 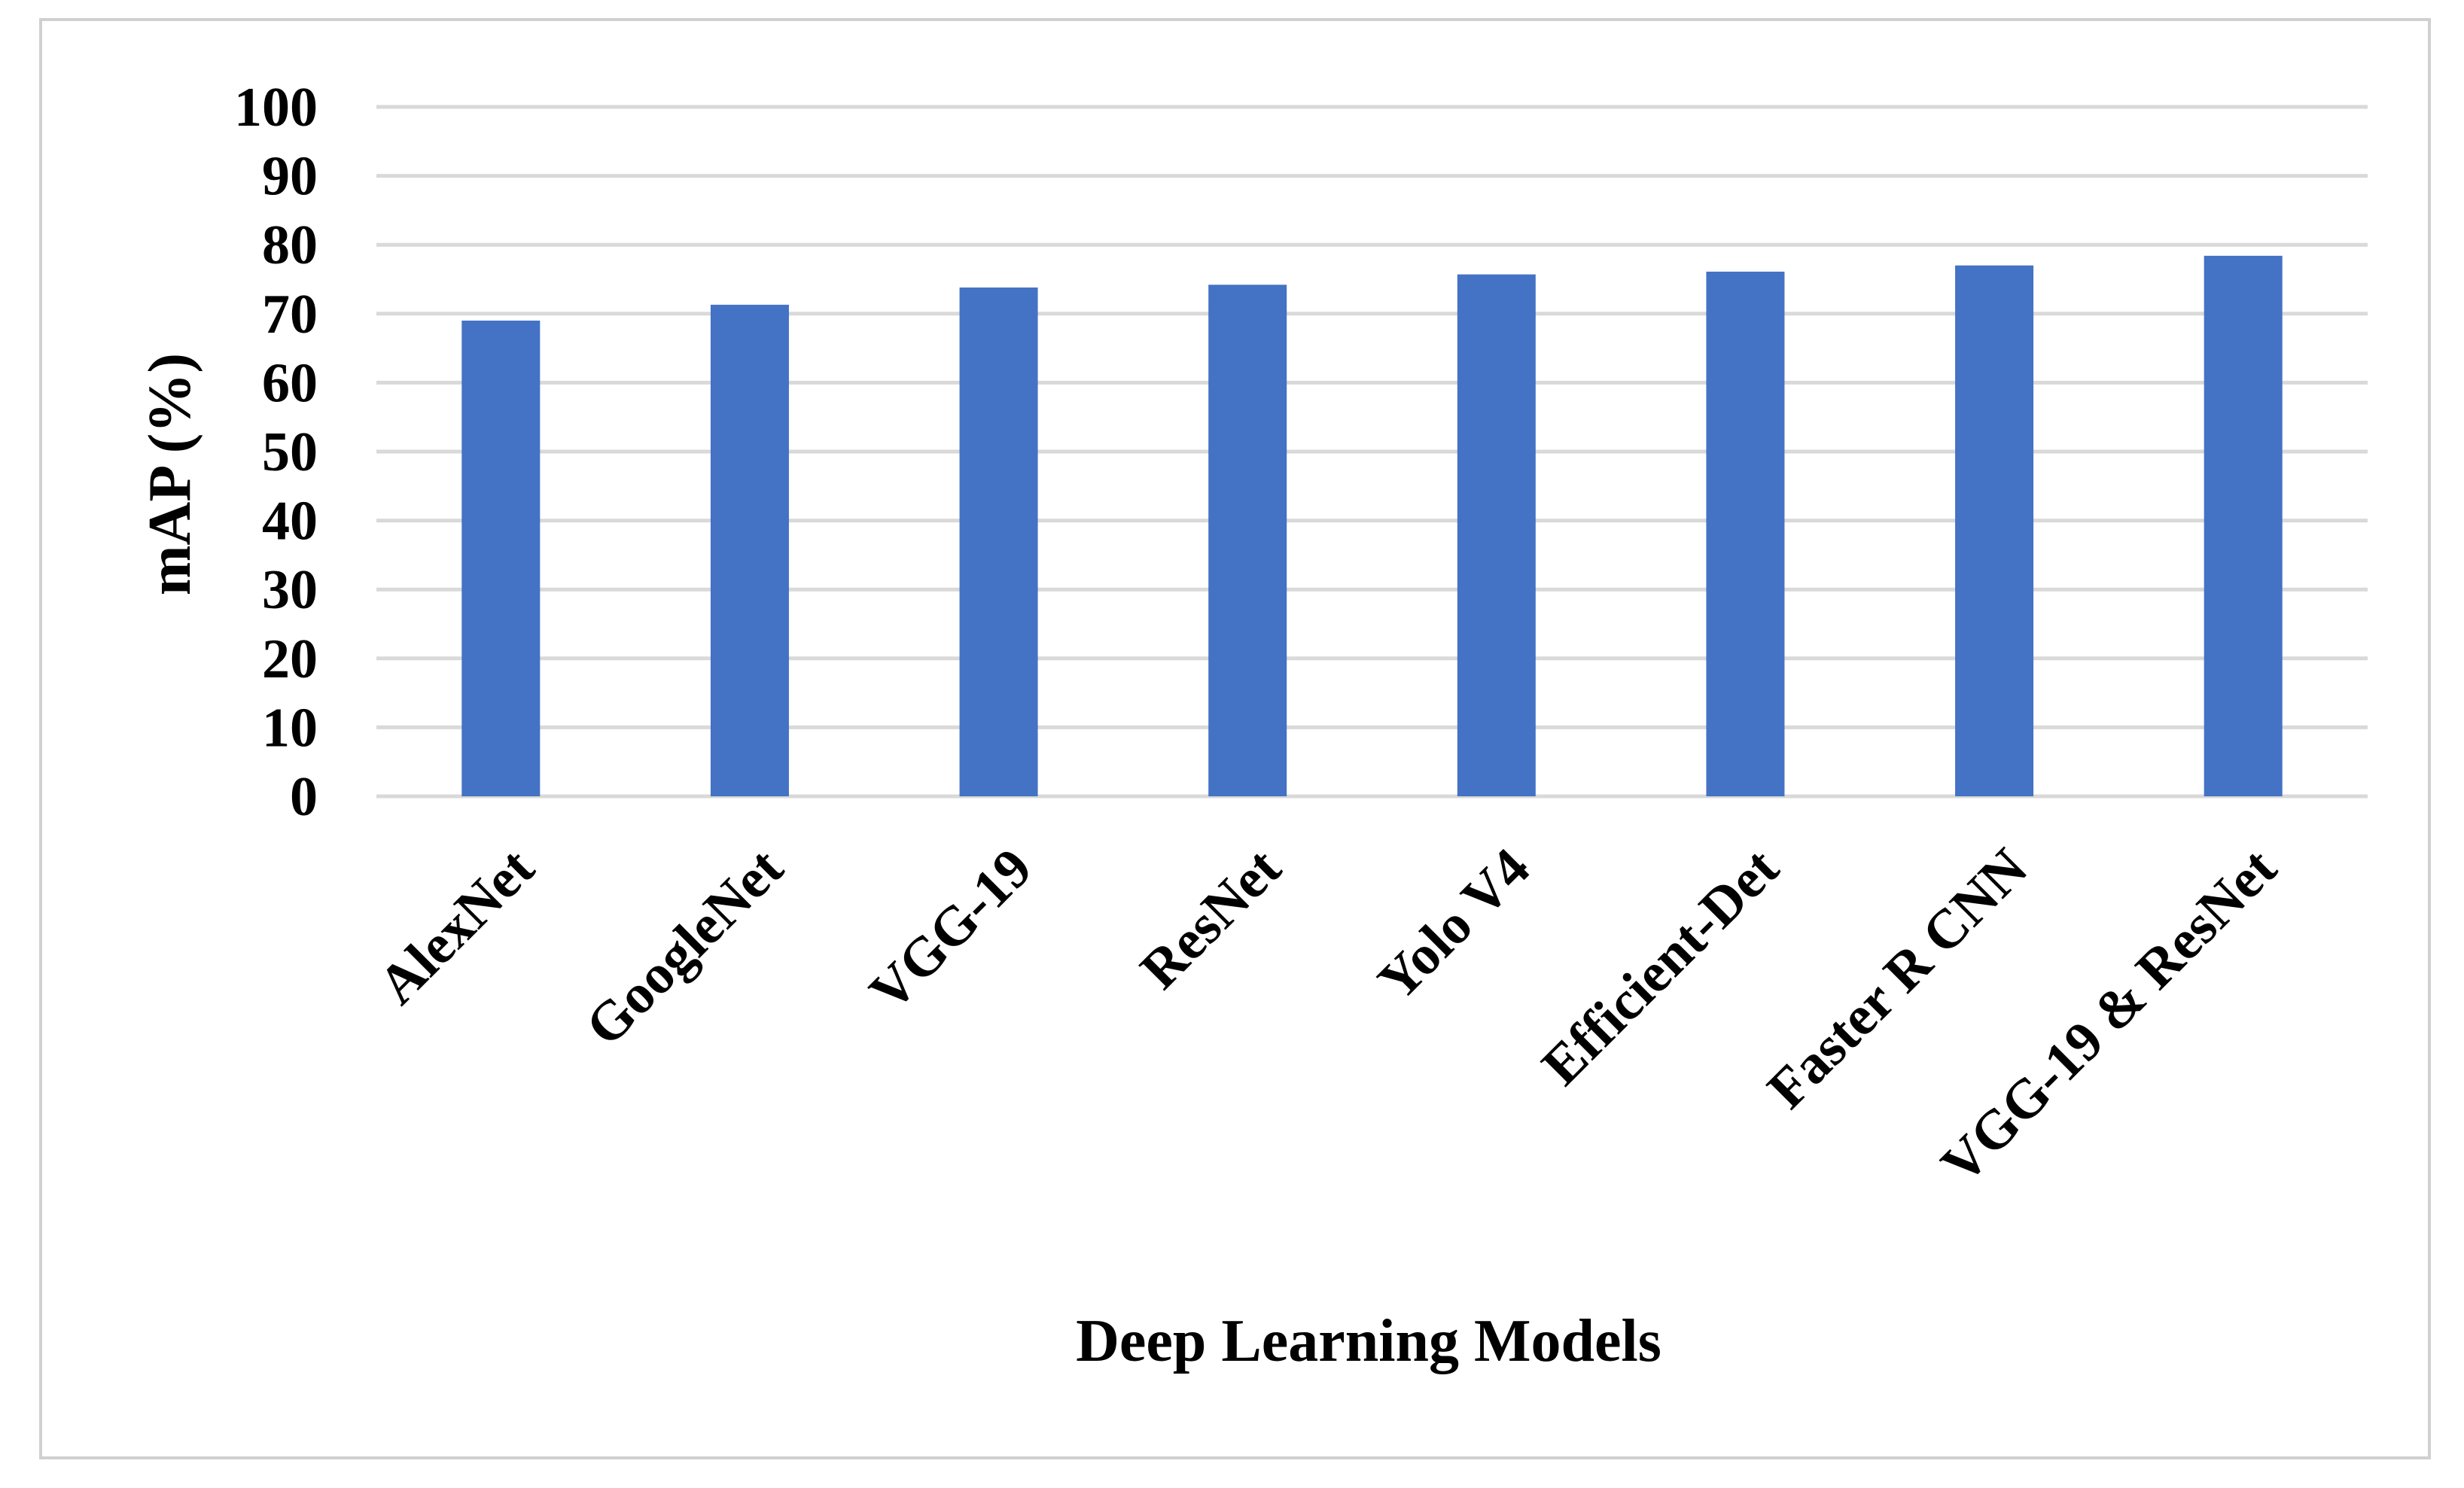 What do you see at coordinates (1897, 979) in the screenshot?
I see `x-tick-label: Faster R CNN` at bounding box center [1897, 979].